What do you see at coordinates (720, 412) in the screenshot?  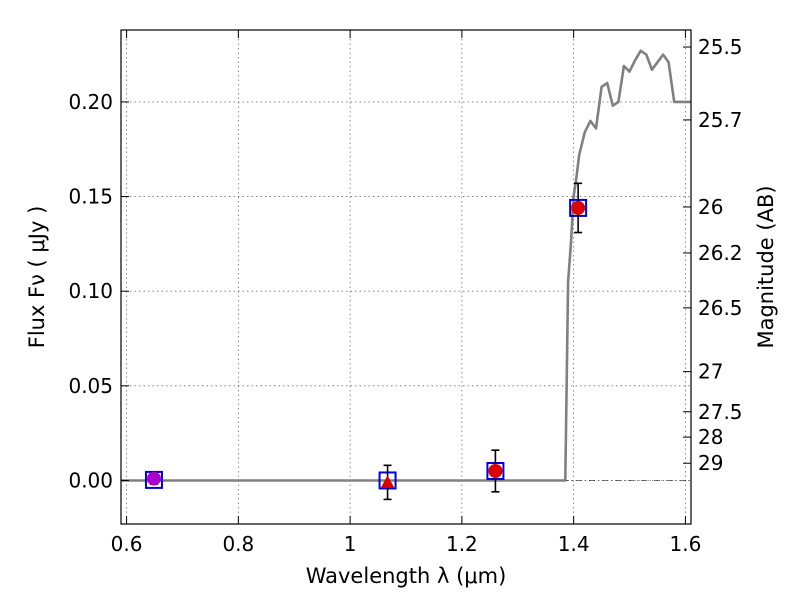 I see `magnitude-tick-label: 27.5` at bounding box center [720, 412].